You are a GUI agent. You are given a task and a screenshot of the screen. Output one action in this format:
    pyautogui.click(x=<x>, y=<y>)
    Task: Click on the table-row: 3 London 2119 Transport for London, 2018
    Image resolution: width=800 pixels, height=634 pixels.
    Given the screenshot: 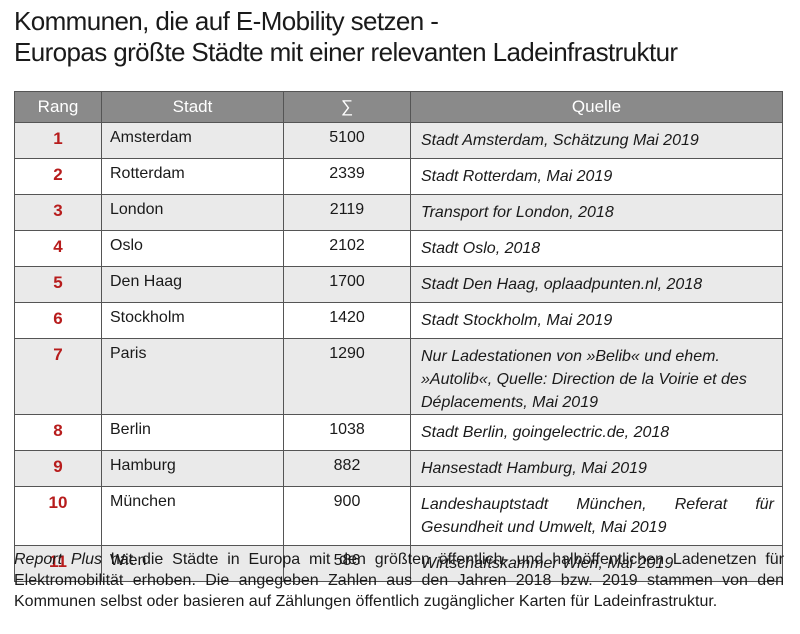 What is the action you would take?
    pyautogui.click(x=398, y=212)
    